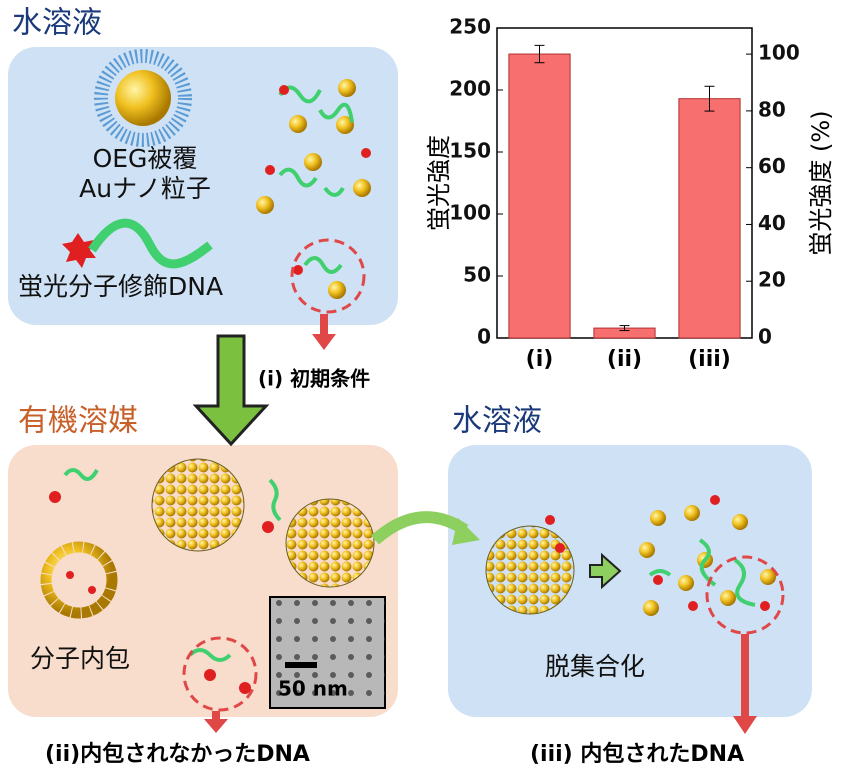 Image resolution: width=844 pixels, height=776 pixels. What do you see at coordinates (477, 275) in the screenshot?
I see `y-tick-label: 50` at bounding box center [477, 275].